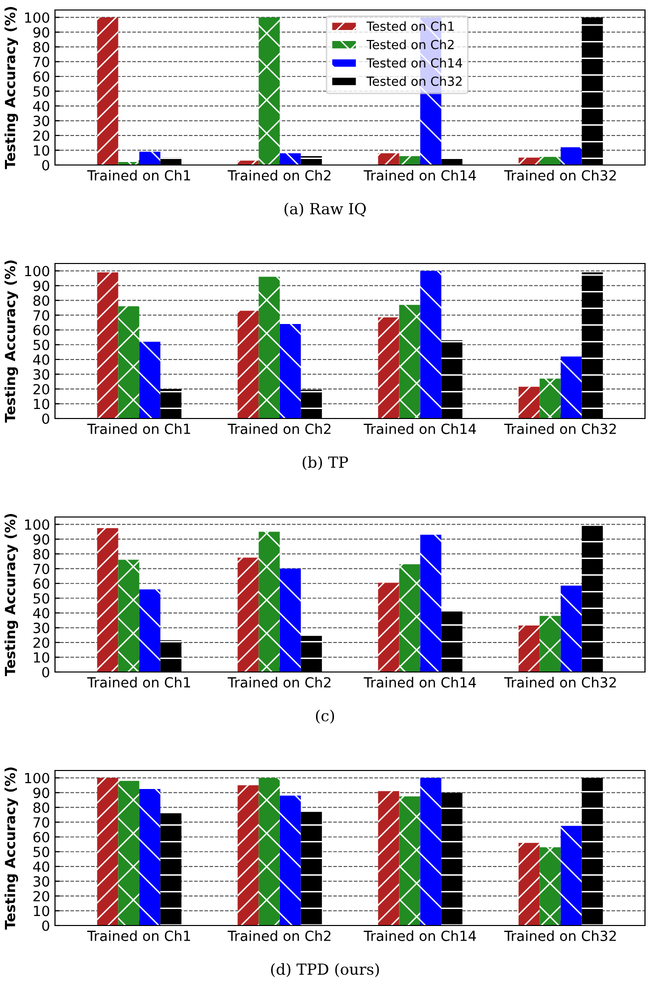 This screenshot has height=996, width=650. What do you see at coordinates (410, 45) in the screenshot?
I see `legend-label: Tested on Ch2` at bounding box center [410, 45].